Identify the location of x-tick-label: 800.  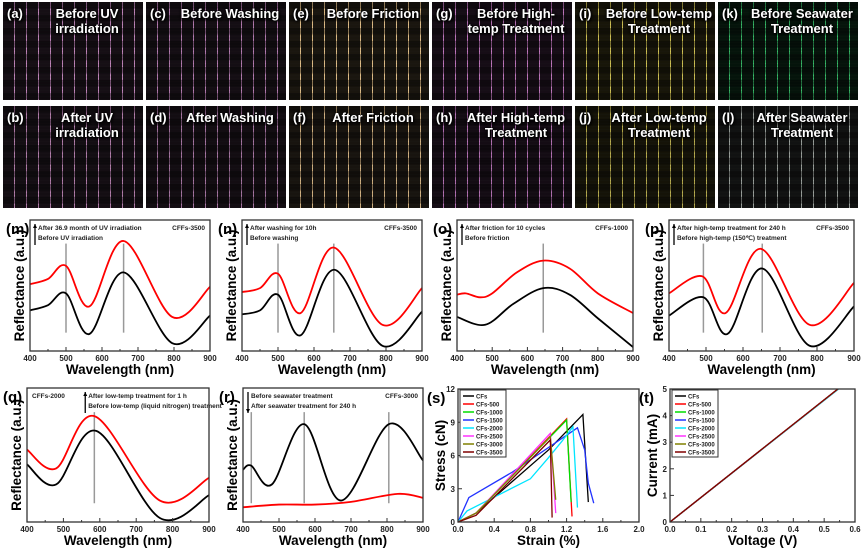
(598, 358).